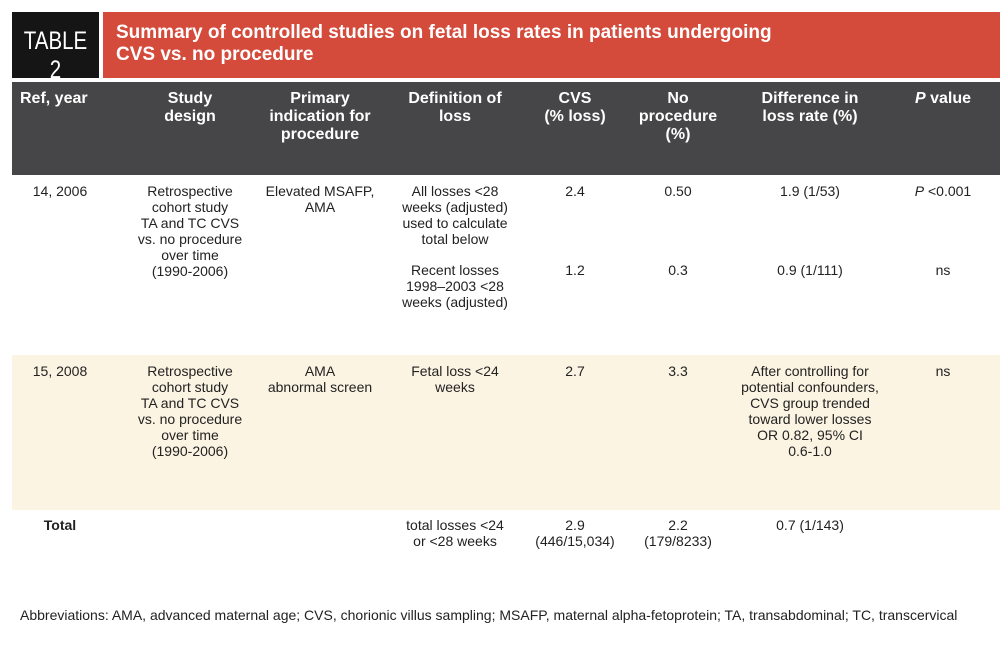 This screenshot has width=1005, height=648. I want to click on column-header-line: (%), so click(678, 134).